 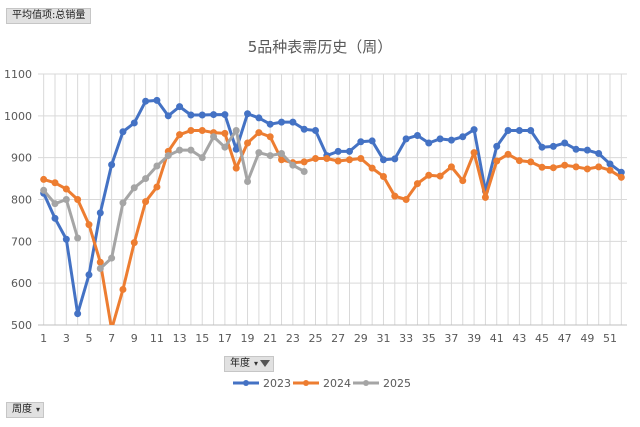 What do you see at coordinates (587, 338) in the screenshot?
I see `x-tick-label: 49` at bounding box center [587, 338].